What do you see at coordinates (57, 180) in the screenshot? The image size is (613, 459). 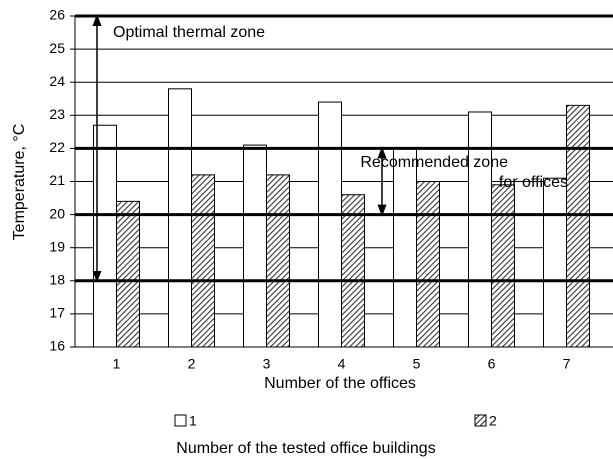 I see `y-tick-label: 21` at bounding box center [57, 180].